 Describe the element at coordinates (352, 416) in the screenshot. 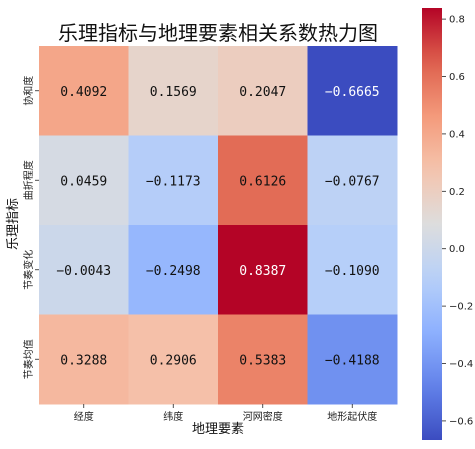

I see `x-tick-label: 地形起伏度` at that location.